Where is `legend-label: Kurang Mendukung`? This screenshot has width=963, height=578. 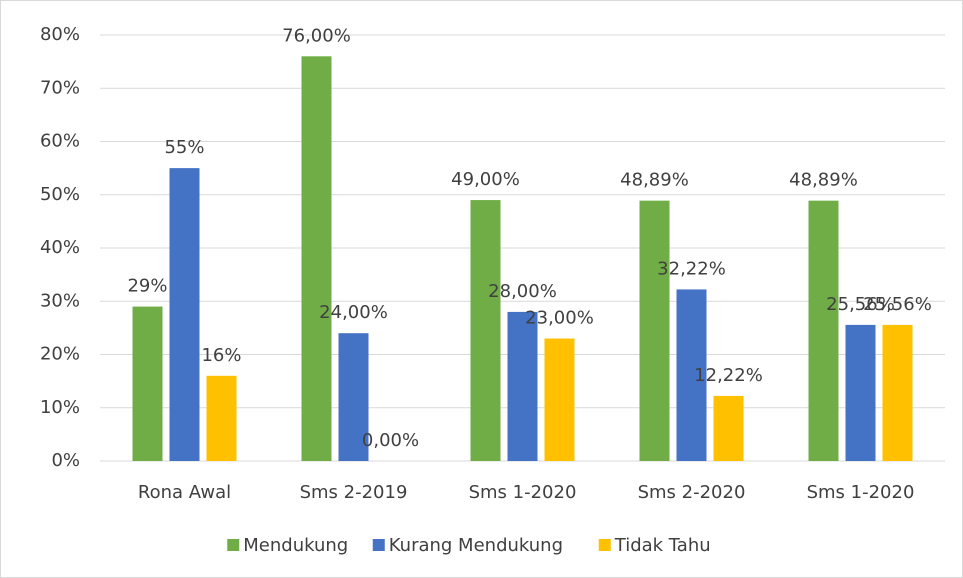
legend-label: Kurang Mendukung is located at coordinates (476, 545).